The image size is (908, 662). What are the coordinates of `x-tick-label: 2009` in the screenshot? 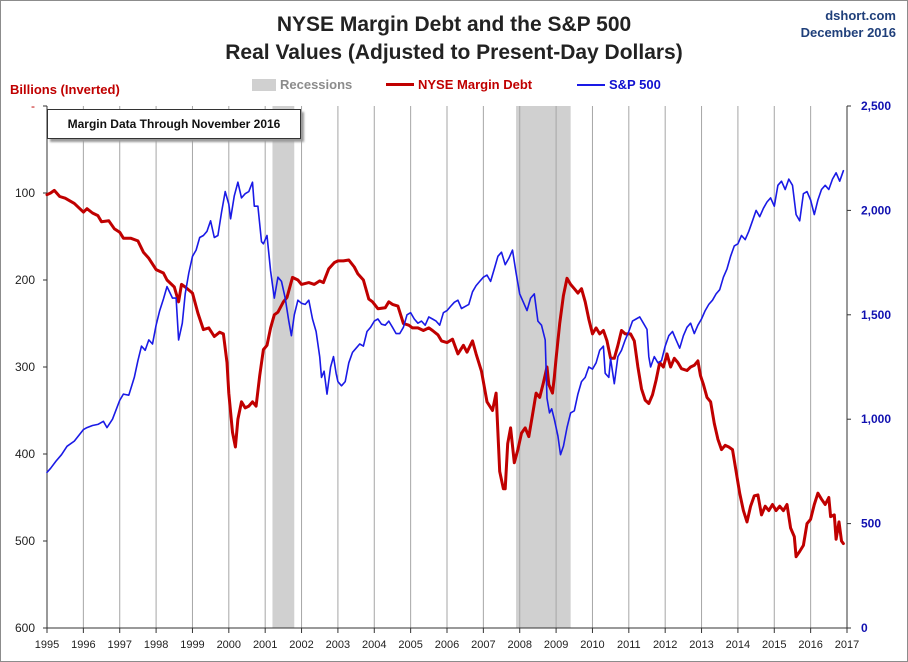 It's located at (556, 645).